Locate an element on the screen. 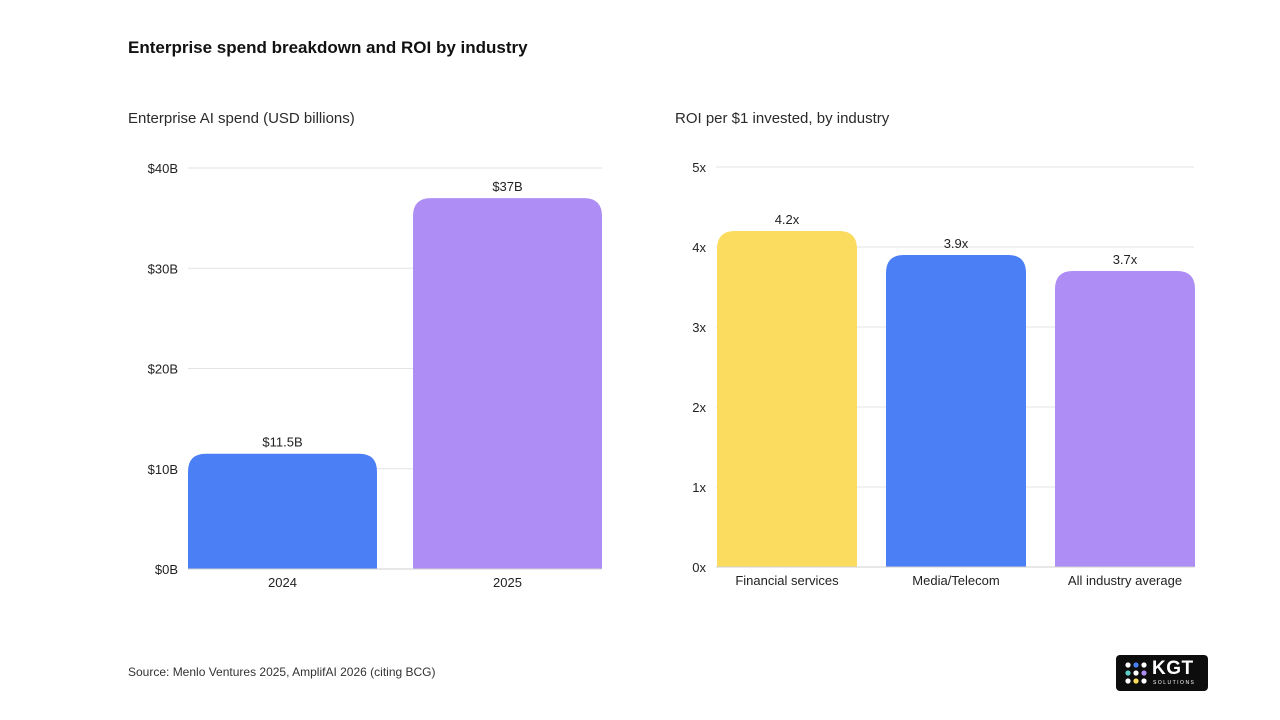 Image resolution: width=1280 pixels, height=720 pixels. y-tick-label: 4x is located at coordinates (699, 247).